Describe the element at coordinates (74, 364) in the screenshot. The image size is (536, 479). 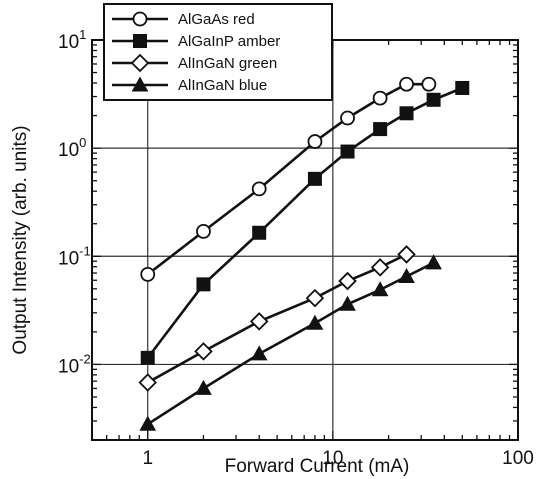
I see `y-tick-label: 10⁻²` at that location.